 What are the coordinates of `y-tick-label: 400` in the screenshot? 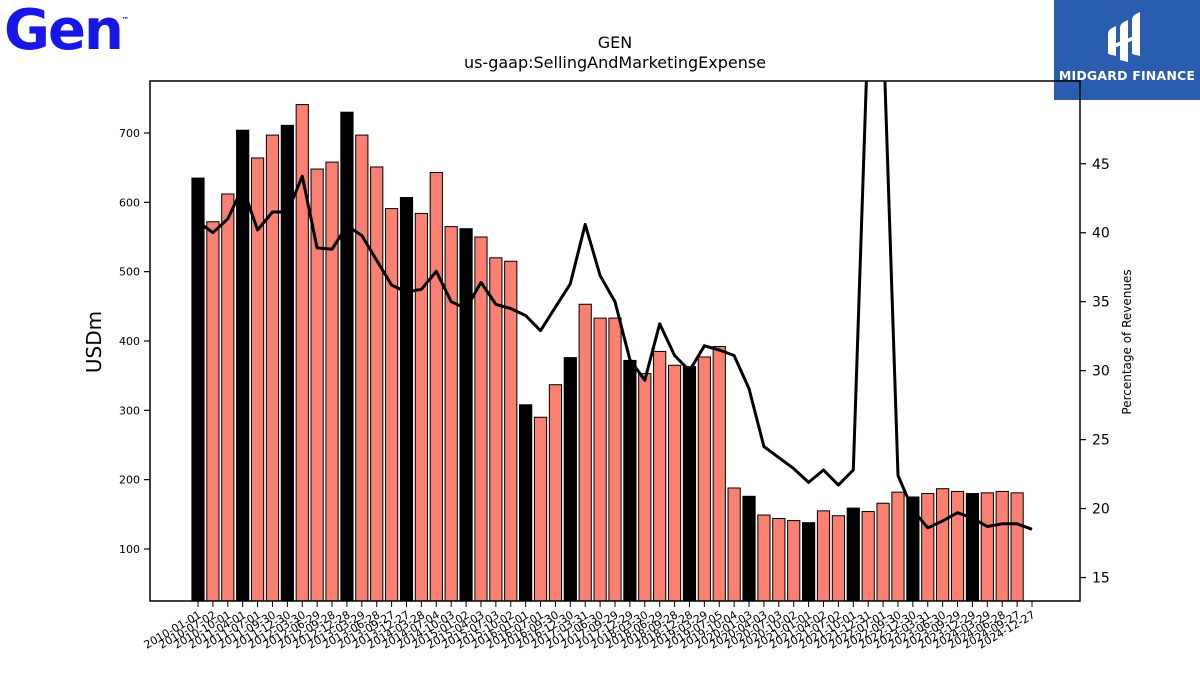 It's located at (129, 341).